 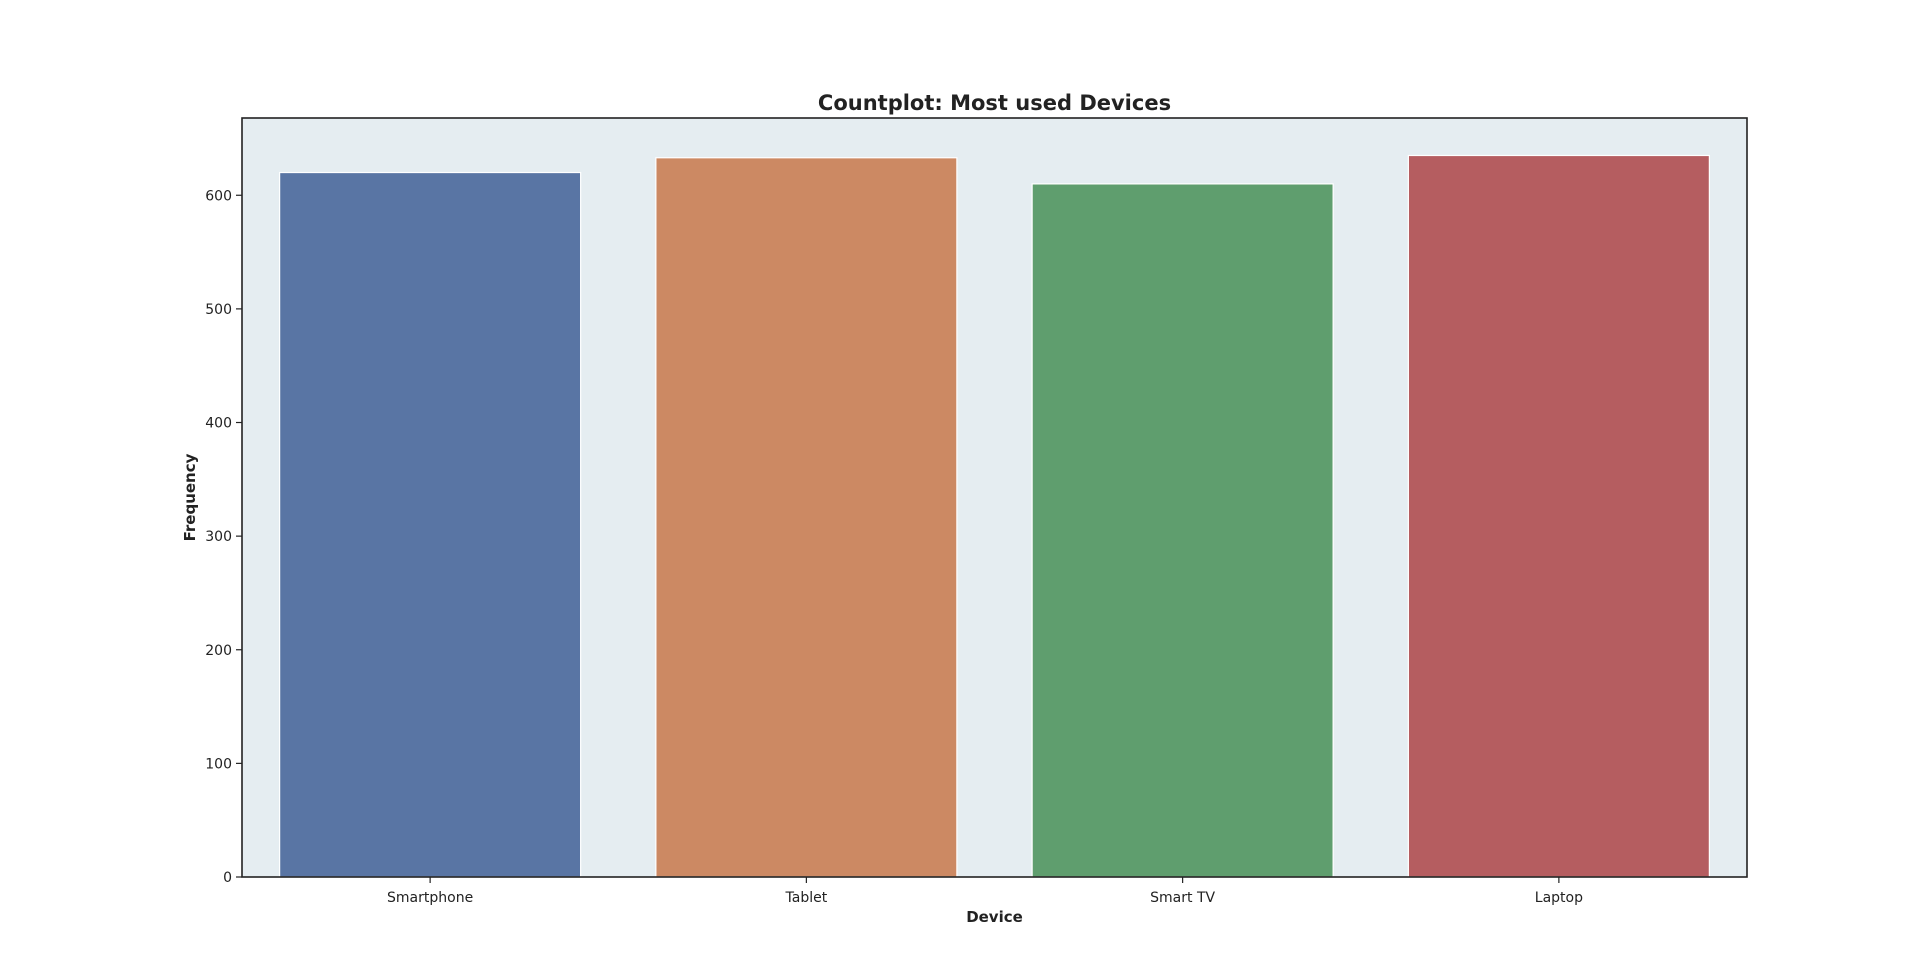 What do you see at coordinates (190, 497) in the screenshot?
I see `y-axis-label: Frequency` at bounding box center [190, 497].